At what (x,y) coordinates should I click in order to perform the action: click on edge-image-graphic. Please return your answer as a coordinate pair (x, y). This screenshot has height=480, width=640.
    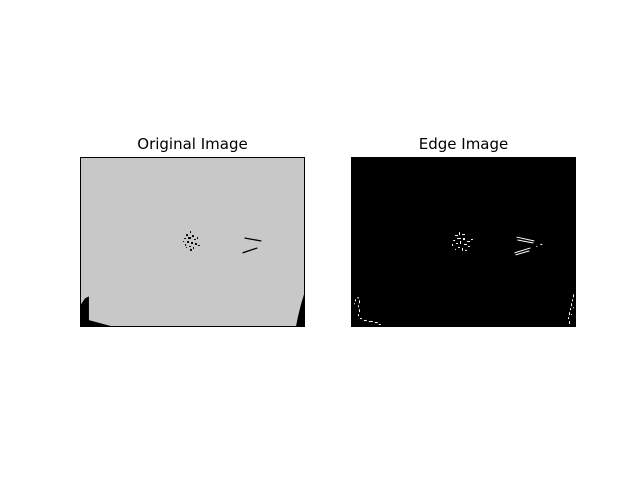
    Looking at the image, I should click on (464, 279).